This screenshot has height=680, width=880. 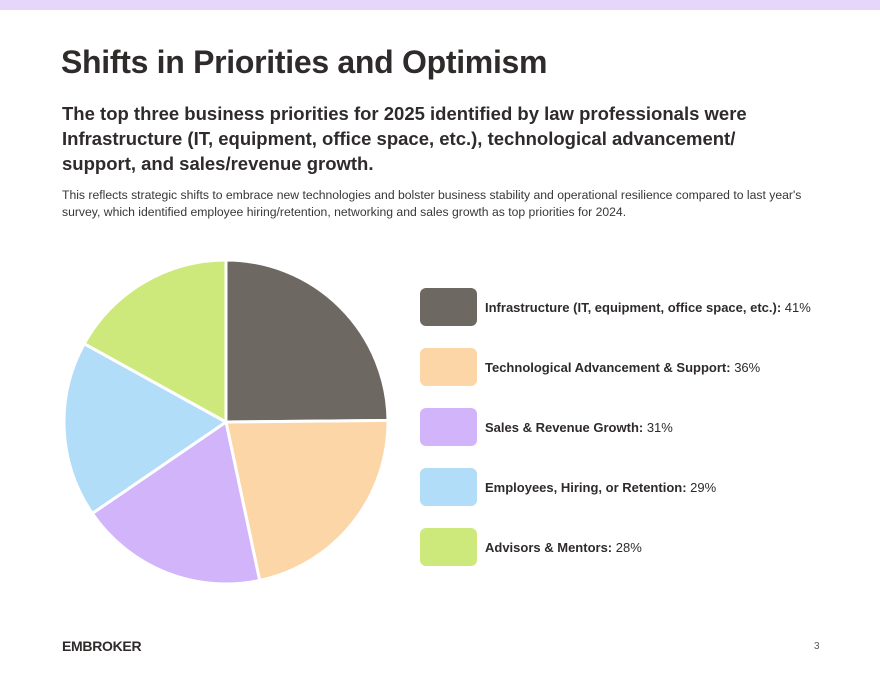 I want to click on legend-text: Advisors & Mentors: 28%, so click(x=563, y=547).